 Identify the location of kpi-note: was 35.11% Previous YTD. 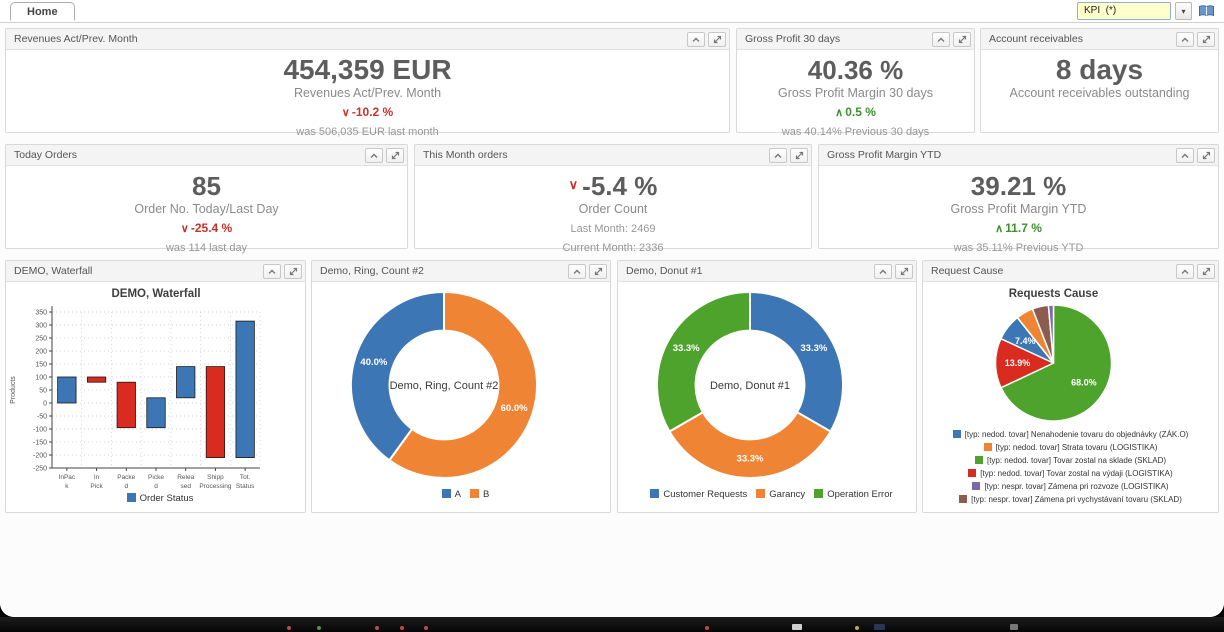
(1018, 248).